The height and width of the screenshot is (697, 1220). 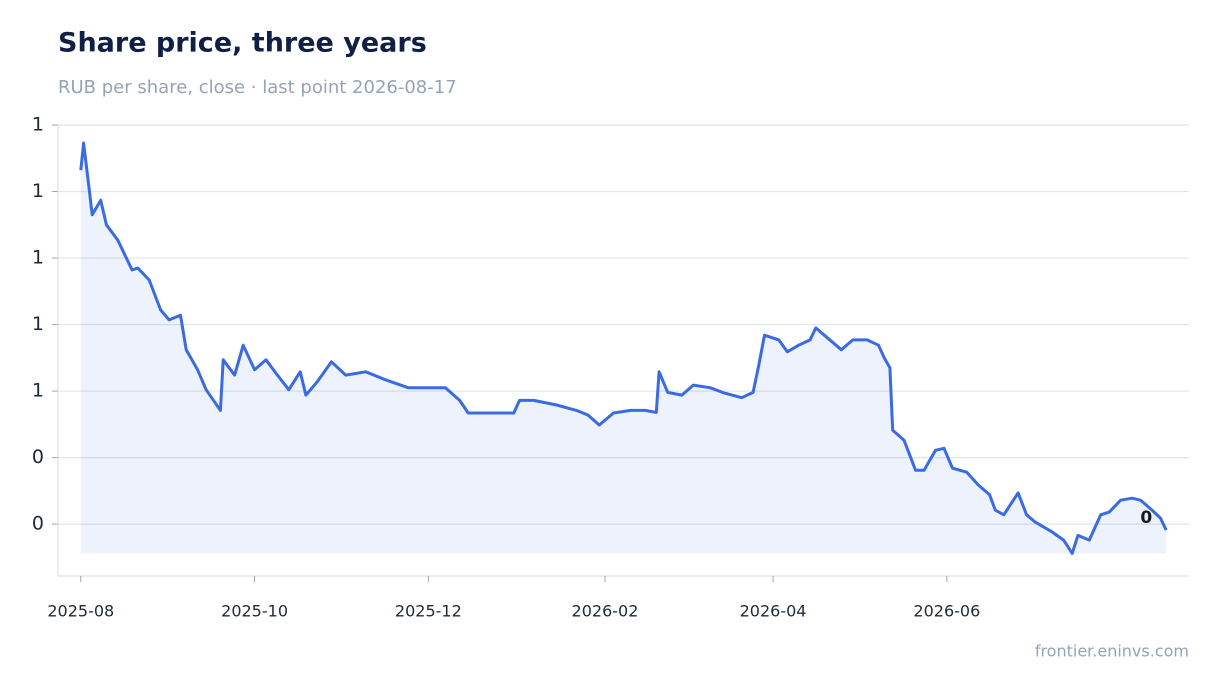 I want to click on x-tick-label: 2025-12, so click(x=428, y=611).